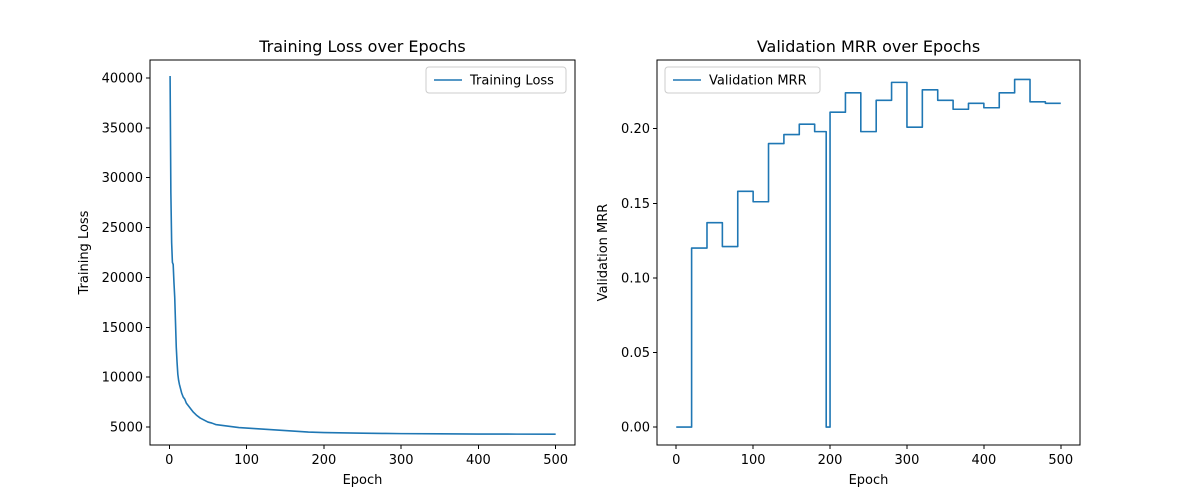  I want to click on y-tick-label: 20000, so click(122, 278).